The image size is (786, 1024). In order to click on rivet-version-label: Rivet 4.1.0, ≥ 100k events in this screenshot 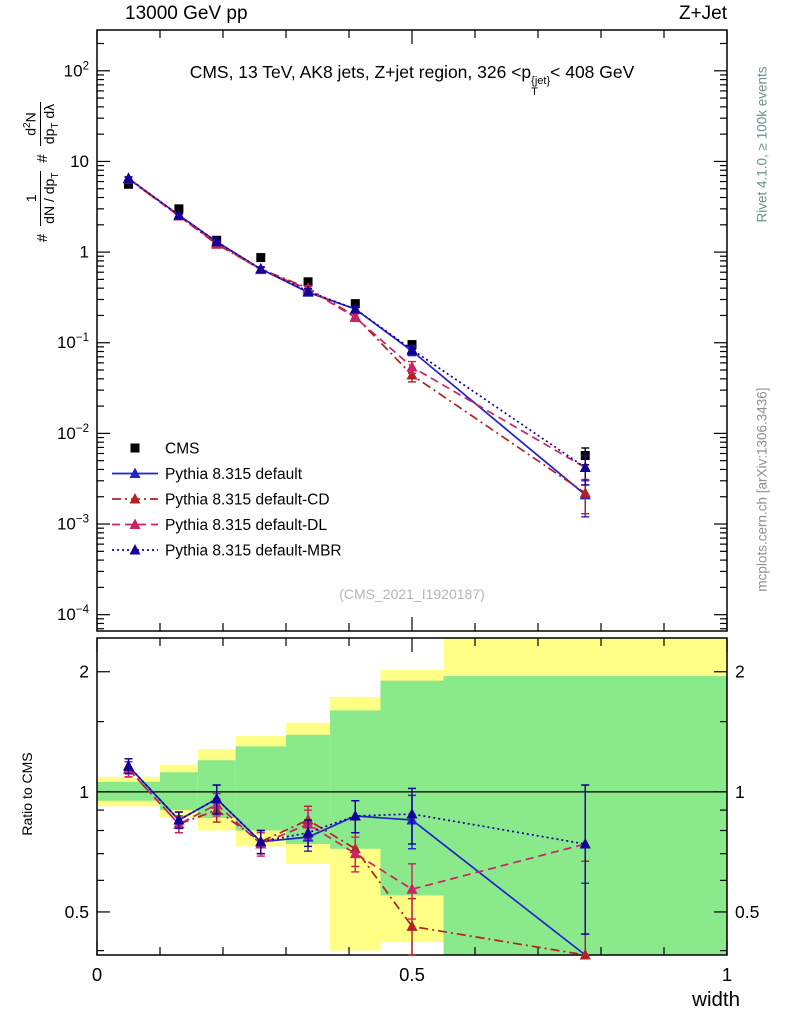, I will do `click(762, 144)`.